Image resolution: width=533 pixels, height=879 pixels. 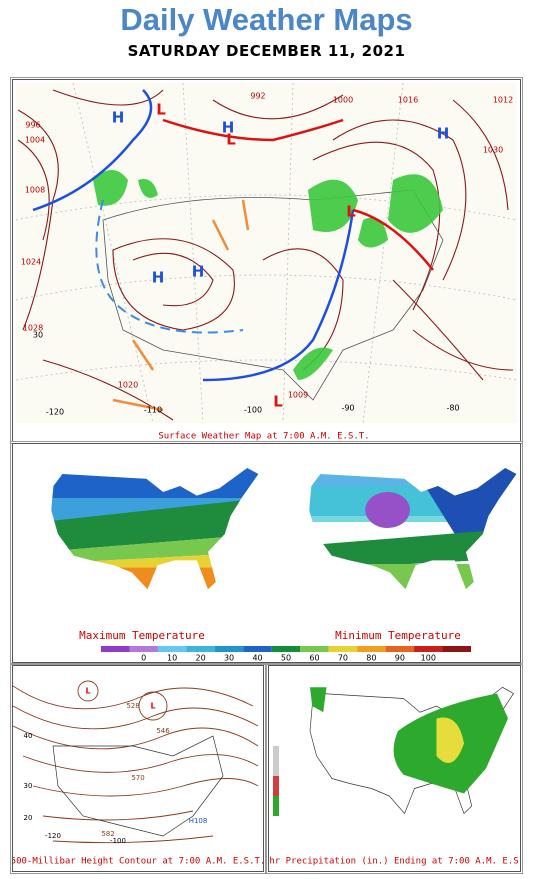 I want to click on isobar-label: 1020, so click(x=128, y=385).